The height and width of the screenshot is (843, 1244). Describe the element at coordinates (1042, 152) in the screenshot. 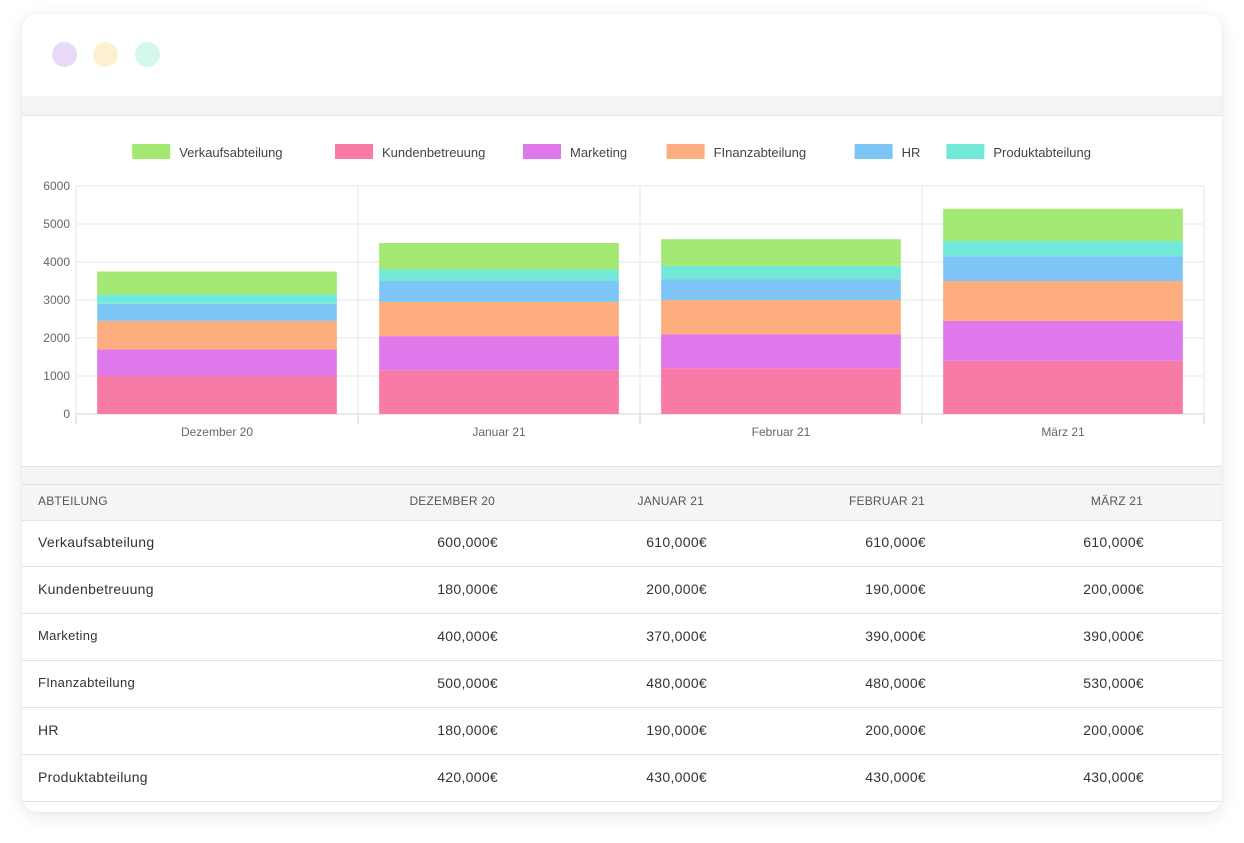

I see `legend-label: Produktabteilung` at that location.